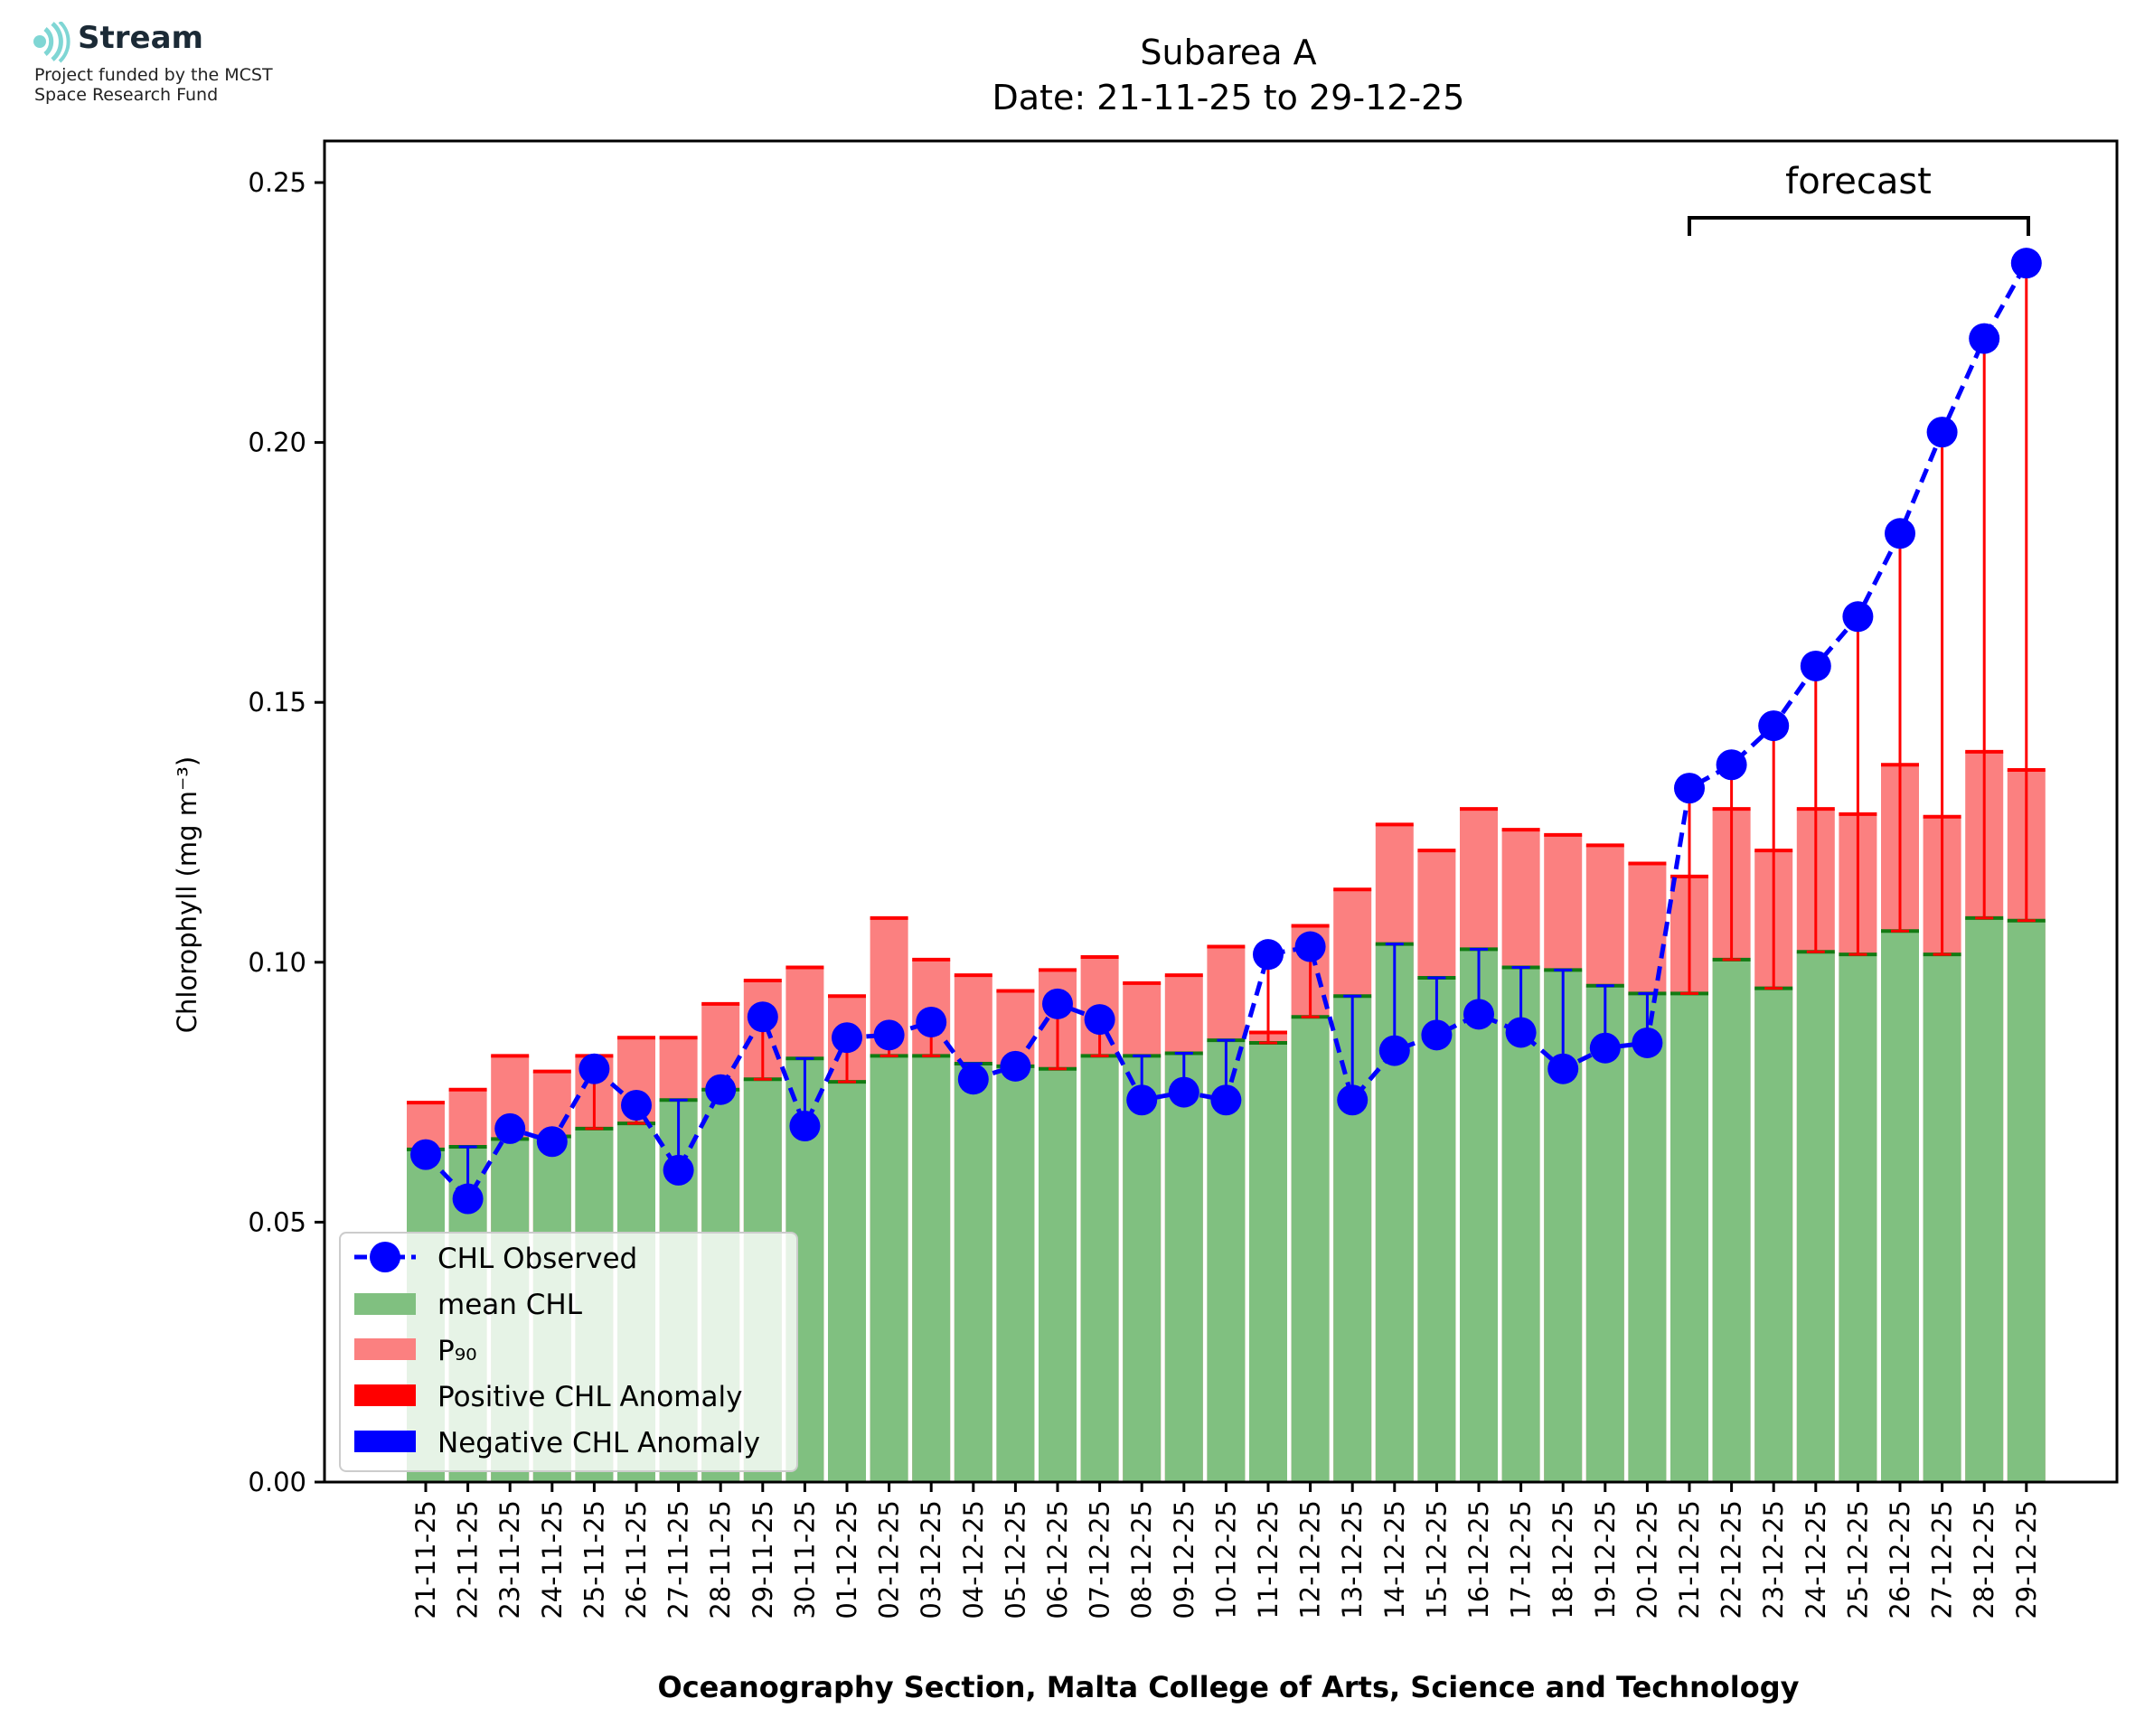 This screenshot has height=1736, width=2154. Describe the element at coordinates (385, 1349) in the screenshot. I see `legend-p90-swatch` at that location.